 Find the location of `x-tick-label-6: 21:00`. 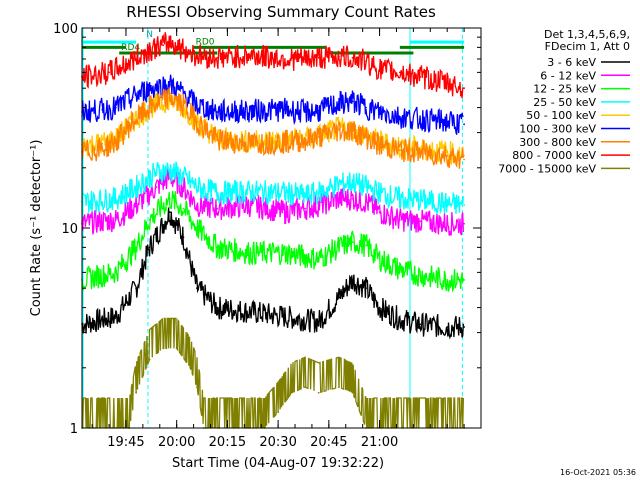

x-tick-label-6: 21:00 is located at coordinates (379, 442).